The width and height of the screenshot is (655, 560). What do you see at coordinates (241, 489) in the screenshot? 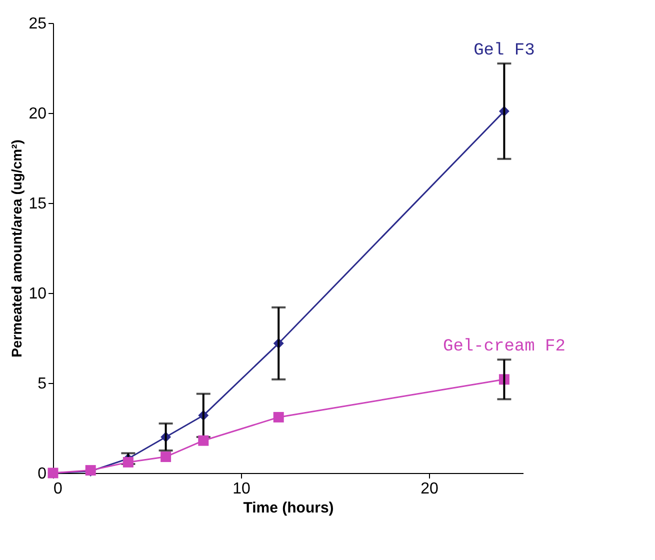
I see `x-tick-label: 10` at bounding box center [241, 489].